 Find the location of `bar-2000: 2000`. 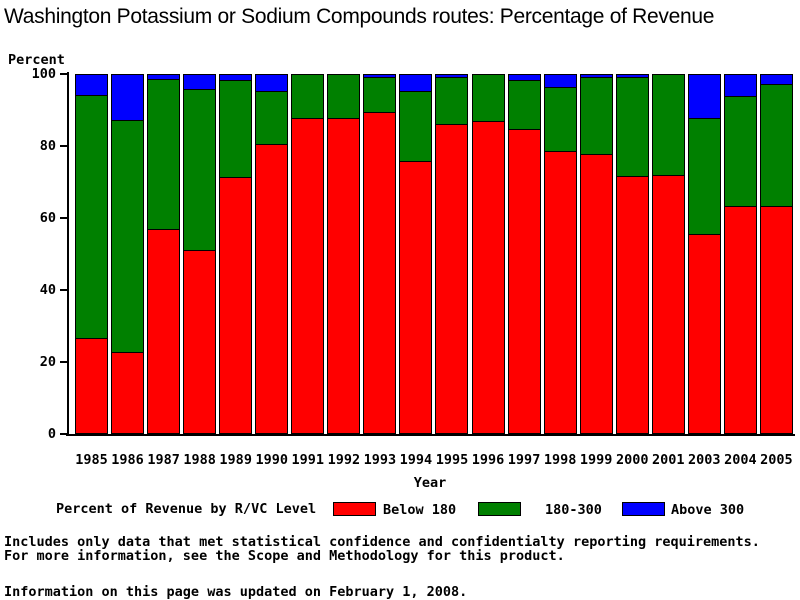

bar-2000: 2000 is located at coordinates (632, 271).